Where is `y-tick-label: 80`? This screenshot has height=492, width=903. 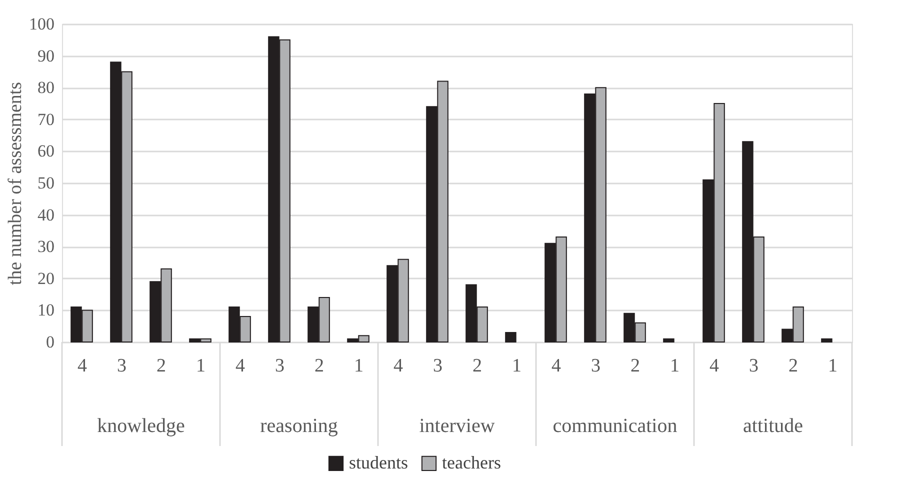 y-tick-label: 80 is located at coordinates (46, 88).